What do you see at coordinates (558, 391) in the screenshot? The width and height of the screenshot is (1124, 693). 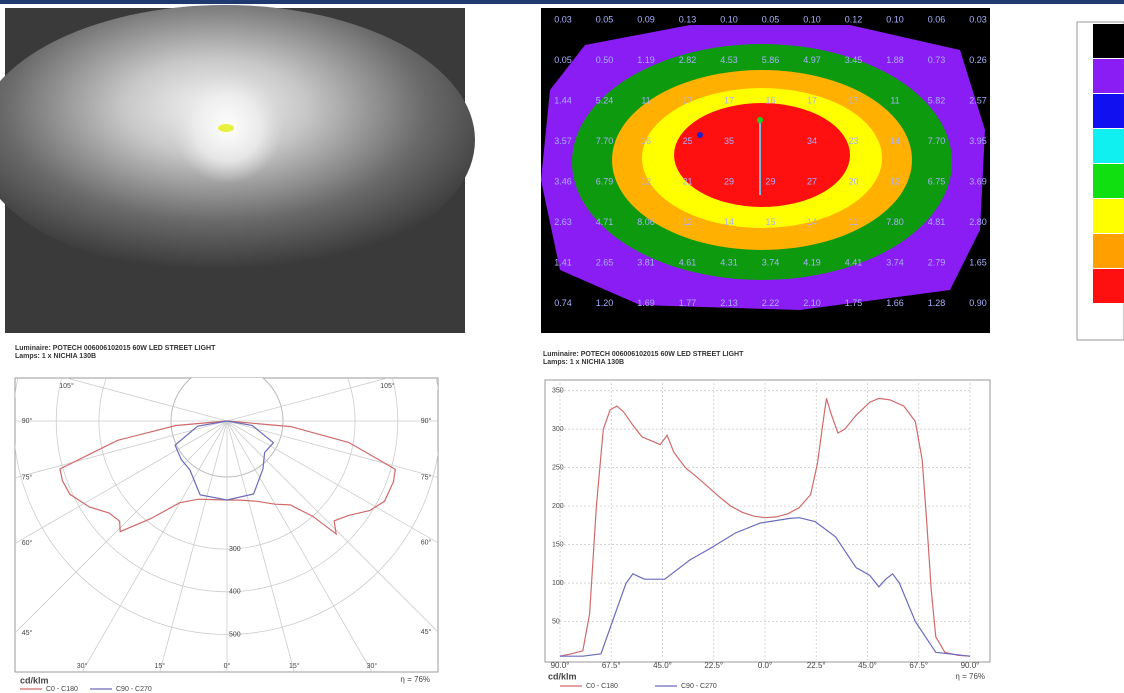 I see `y-tick-label: 350` at bounding box center [558, 391].